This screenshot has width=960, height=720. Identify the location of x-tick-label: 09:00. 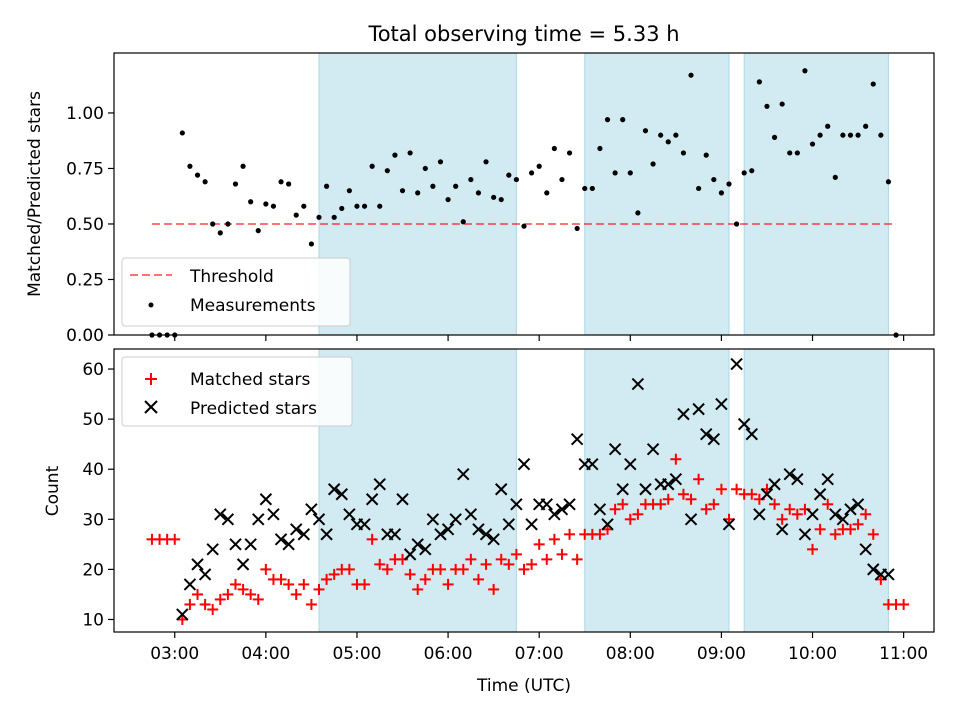
(721, 654).